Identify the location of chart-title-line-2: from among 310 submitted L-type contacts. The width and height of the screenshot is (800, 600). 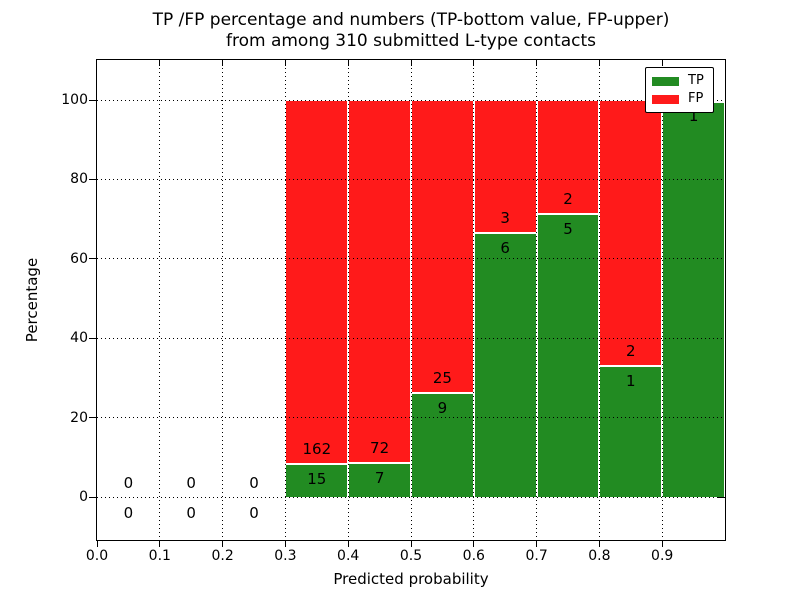
(410, 41).